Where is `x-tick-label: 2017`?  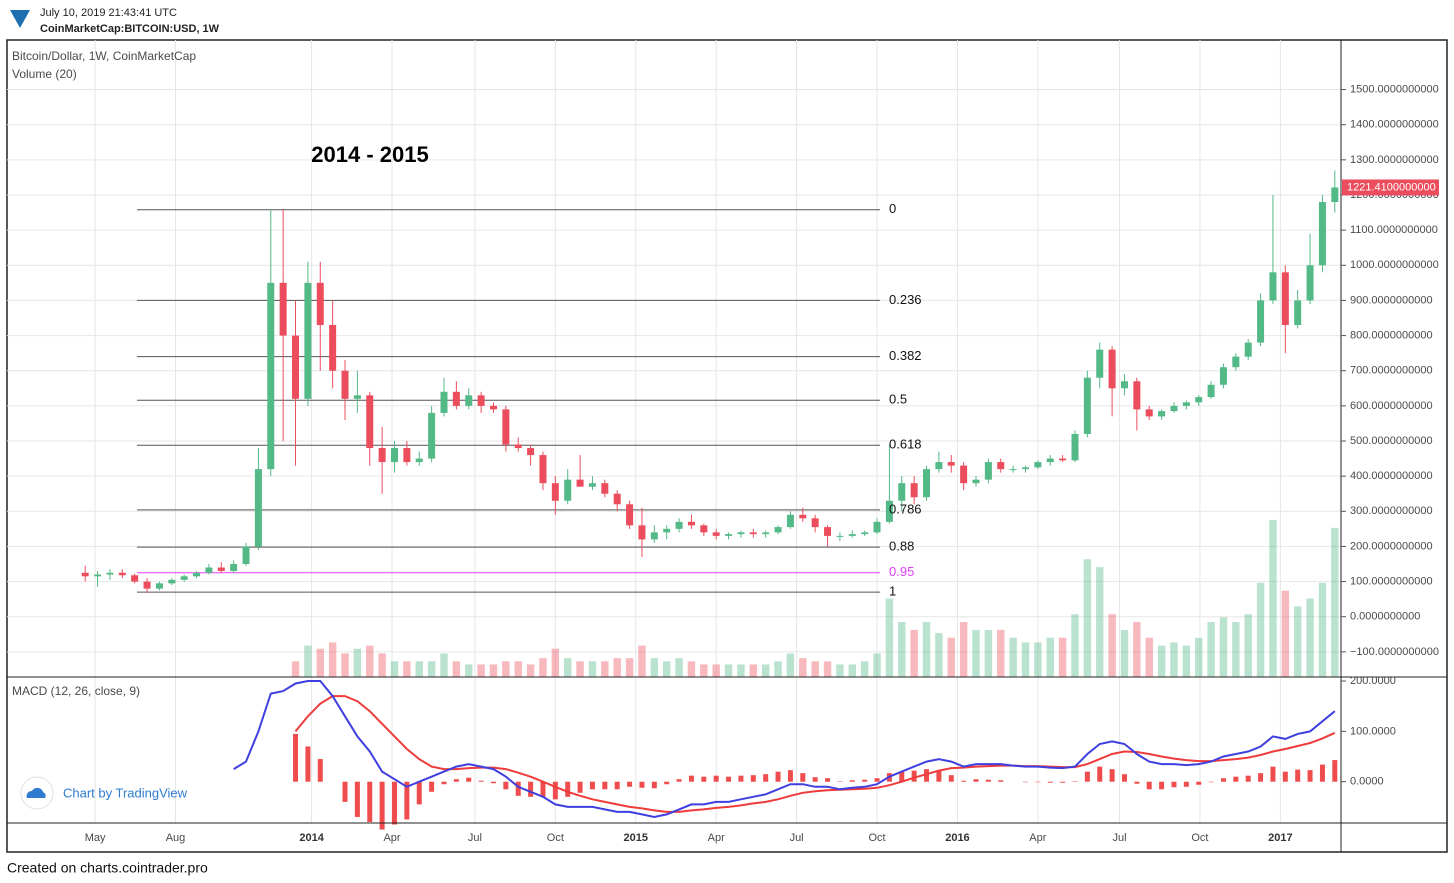
x-tick-label: 2017 is located at coordinates (1280, 838).